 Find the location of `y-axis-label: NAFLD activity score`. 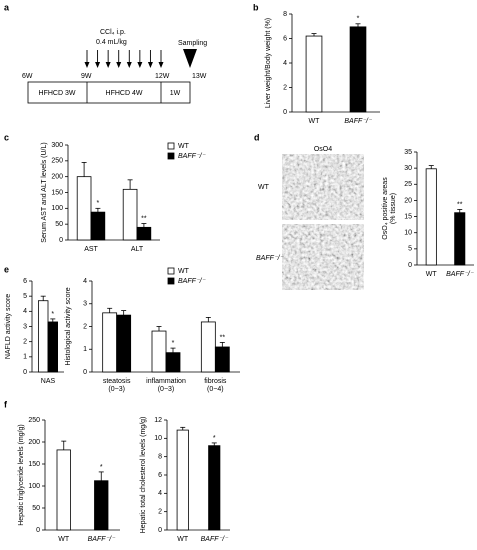

y-axis-label: NAFLD activity score is located at coordinates (8, 326).